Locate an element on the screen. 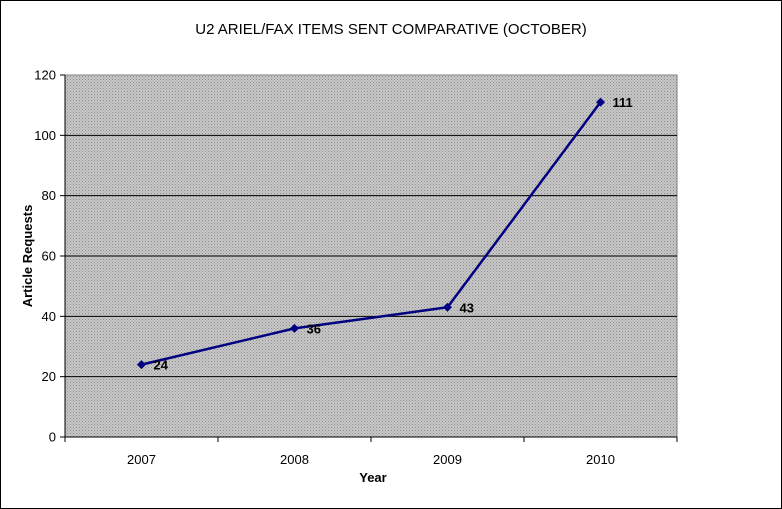 The image size is (782, 509). y-tick-label: 100 is located at coordinates (45, 135).